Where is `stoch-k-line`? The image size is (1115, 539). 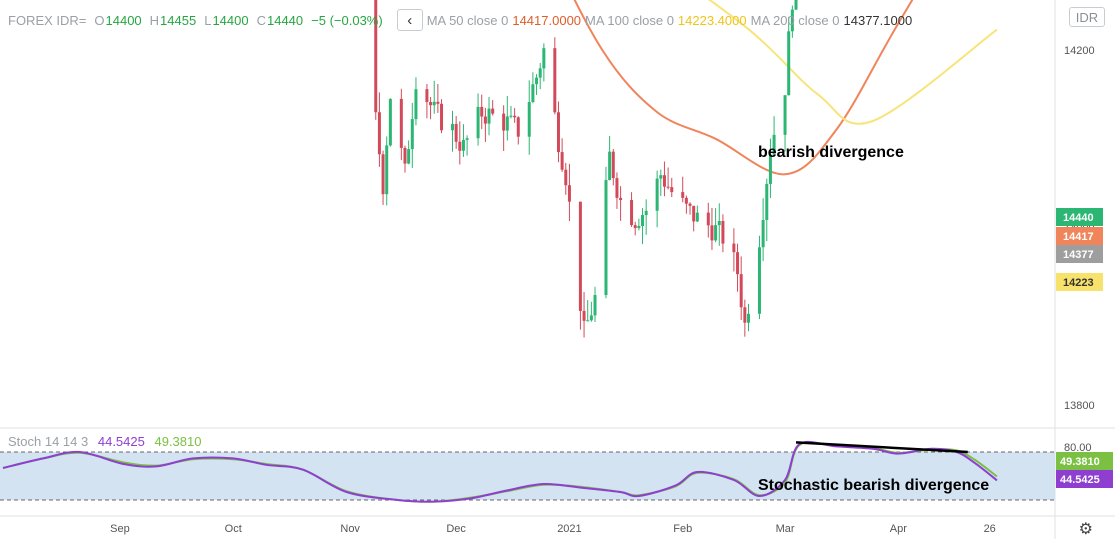 stoch-k-line is located at coordinates (500, 471).